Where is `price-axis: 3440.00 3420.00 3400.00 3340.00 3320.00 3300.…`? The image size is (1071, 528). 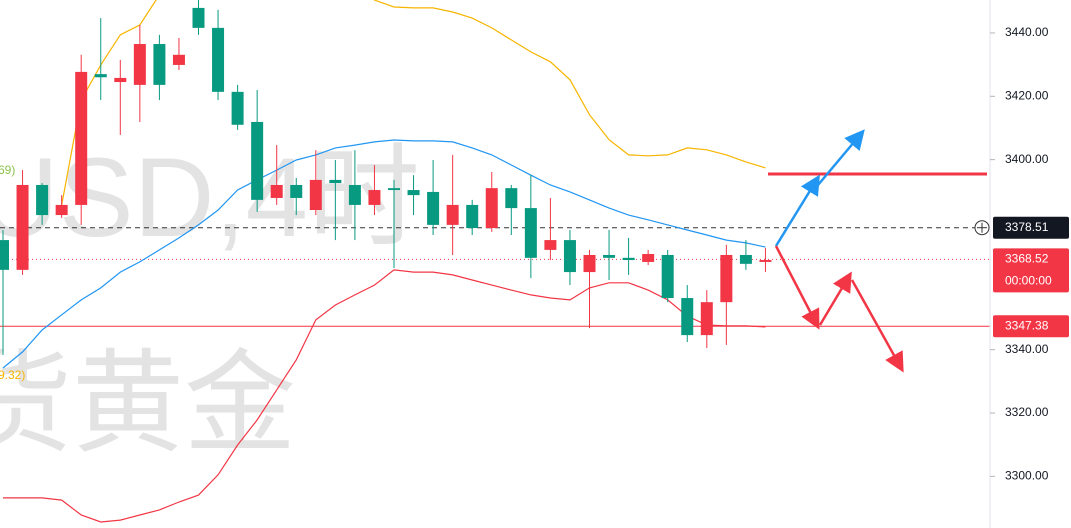
price-axis: 3440.00 3420.00 3400.00 3340.00 3320.00 3300.… is located at coordinates (1022, 264).